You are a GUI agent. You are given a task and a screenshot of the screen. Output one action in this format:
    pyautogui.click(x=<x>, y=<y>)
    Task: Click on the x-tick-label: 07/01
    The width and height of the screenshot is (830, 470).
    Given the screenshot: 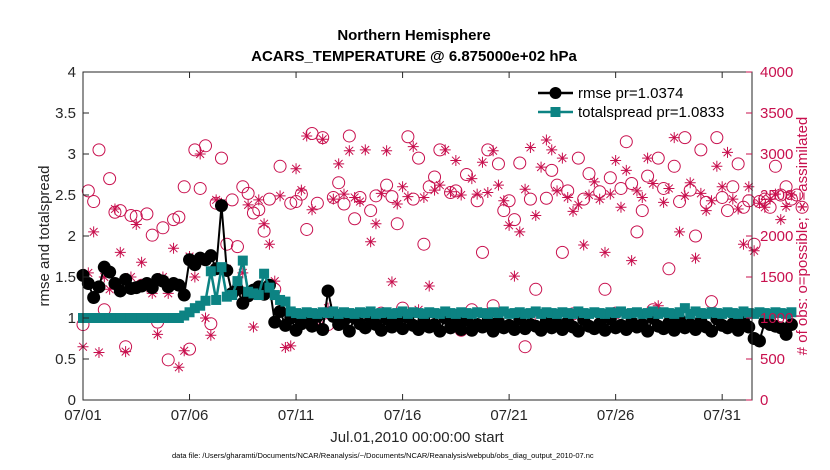 What is the action you would take?
    pyautogui.click(x=83, y=415)
    